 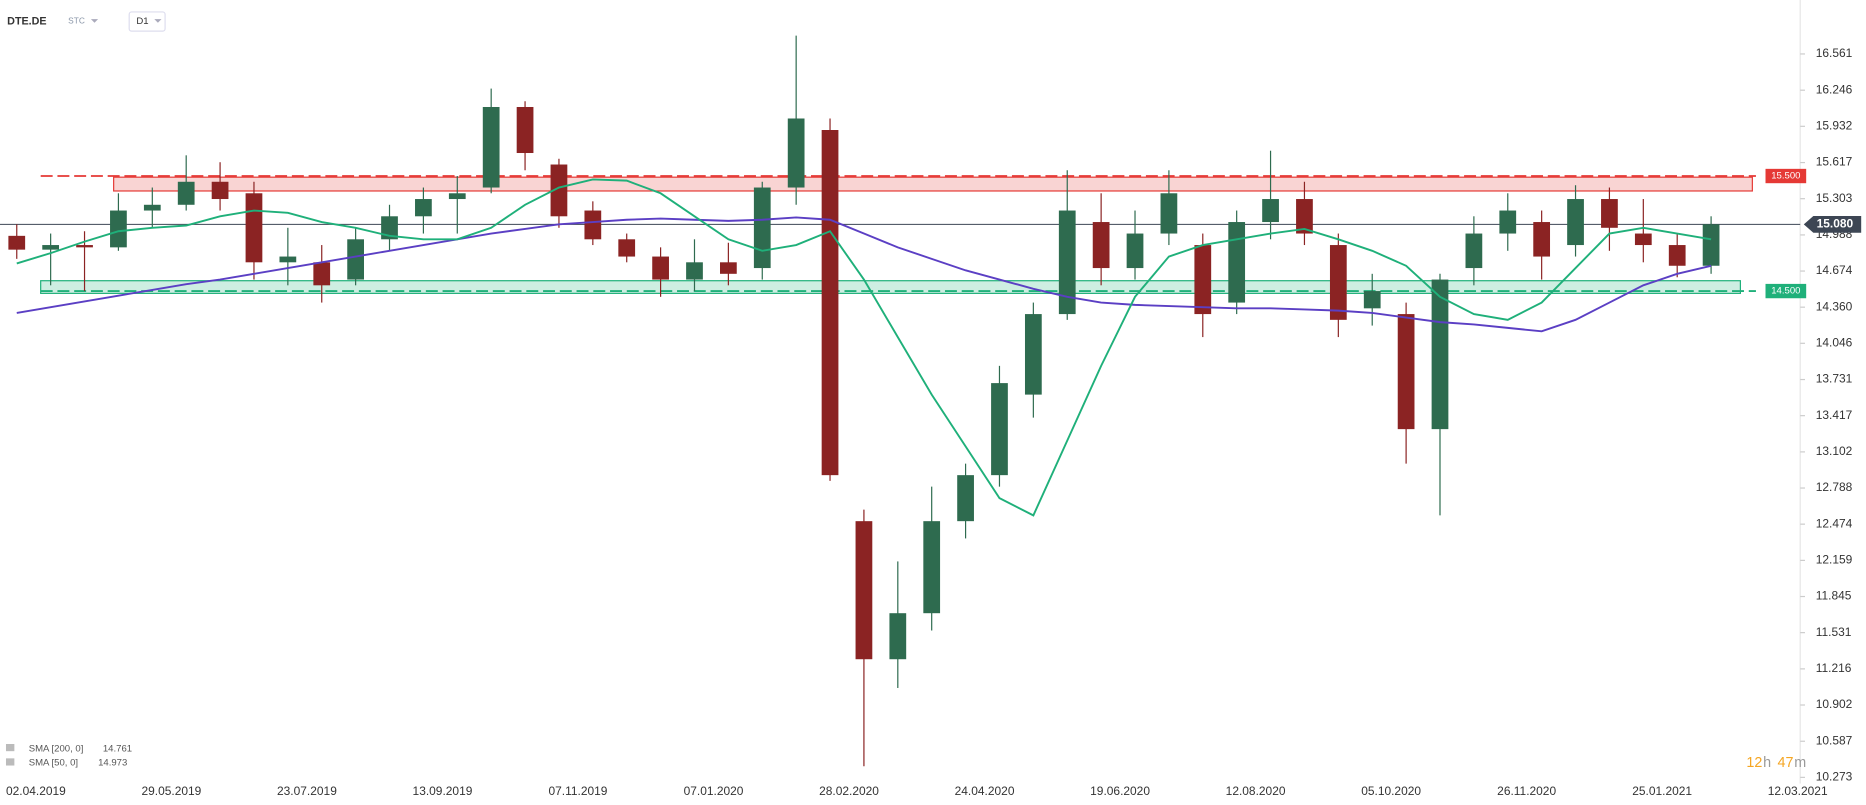 What do you see at coordinates (172, 791) in the screenshot?
I see `x-tick-label: 29.05.2019` at bounding box center [172, 791].